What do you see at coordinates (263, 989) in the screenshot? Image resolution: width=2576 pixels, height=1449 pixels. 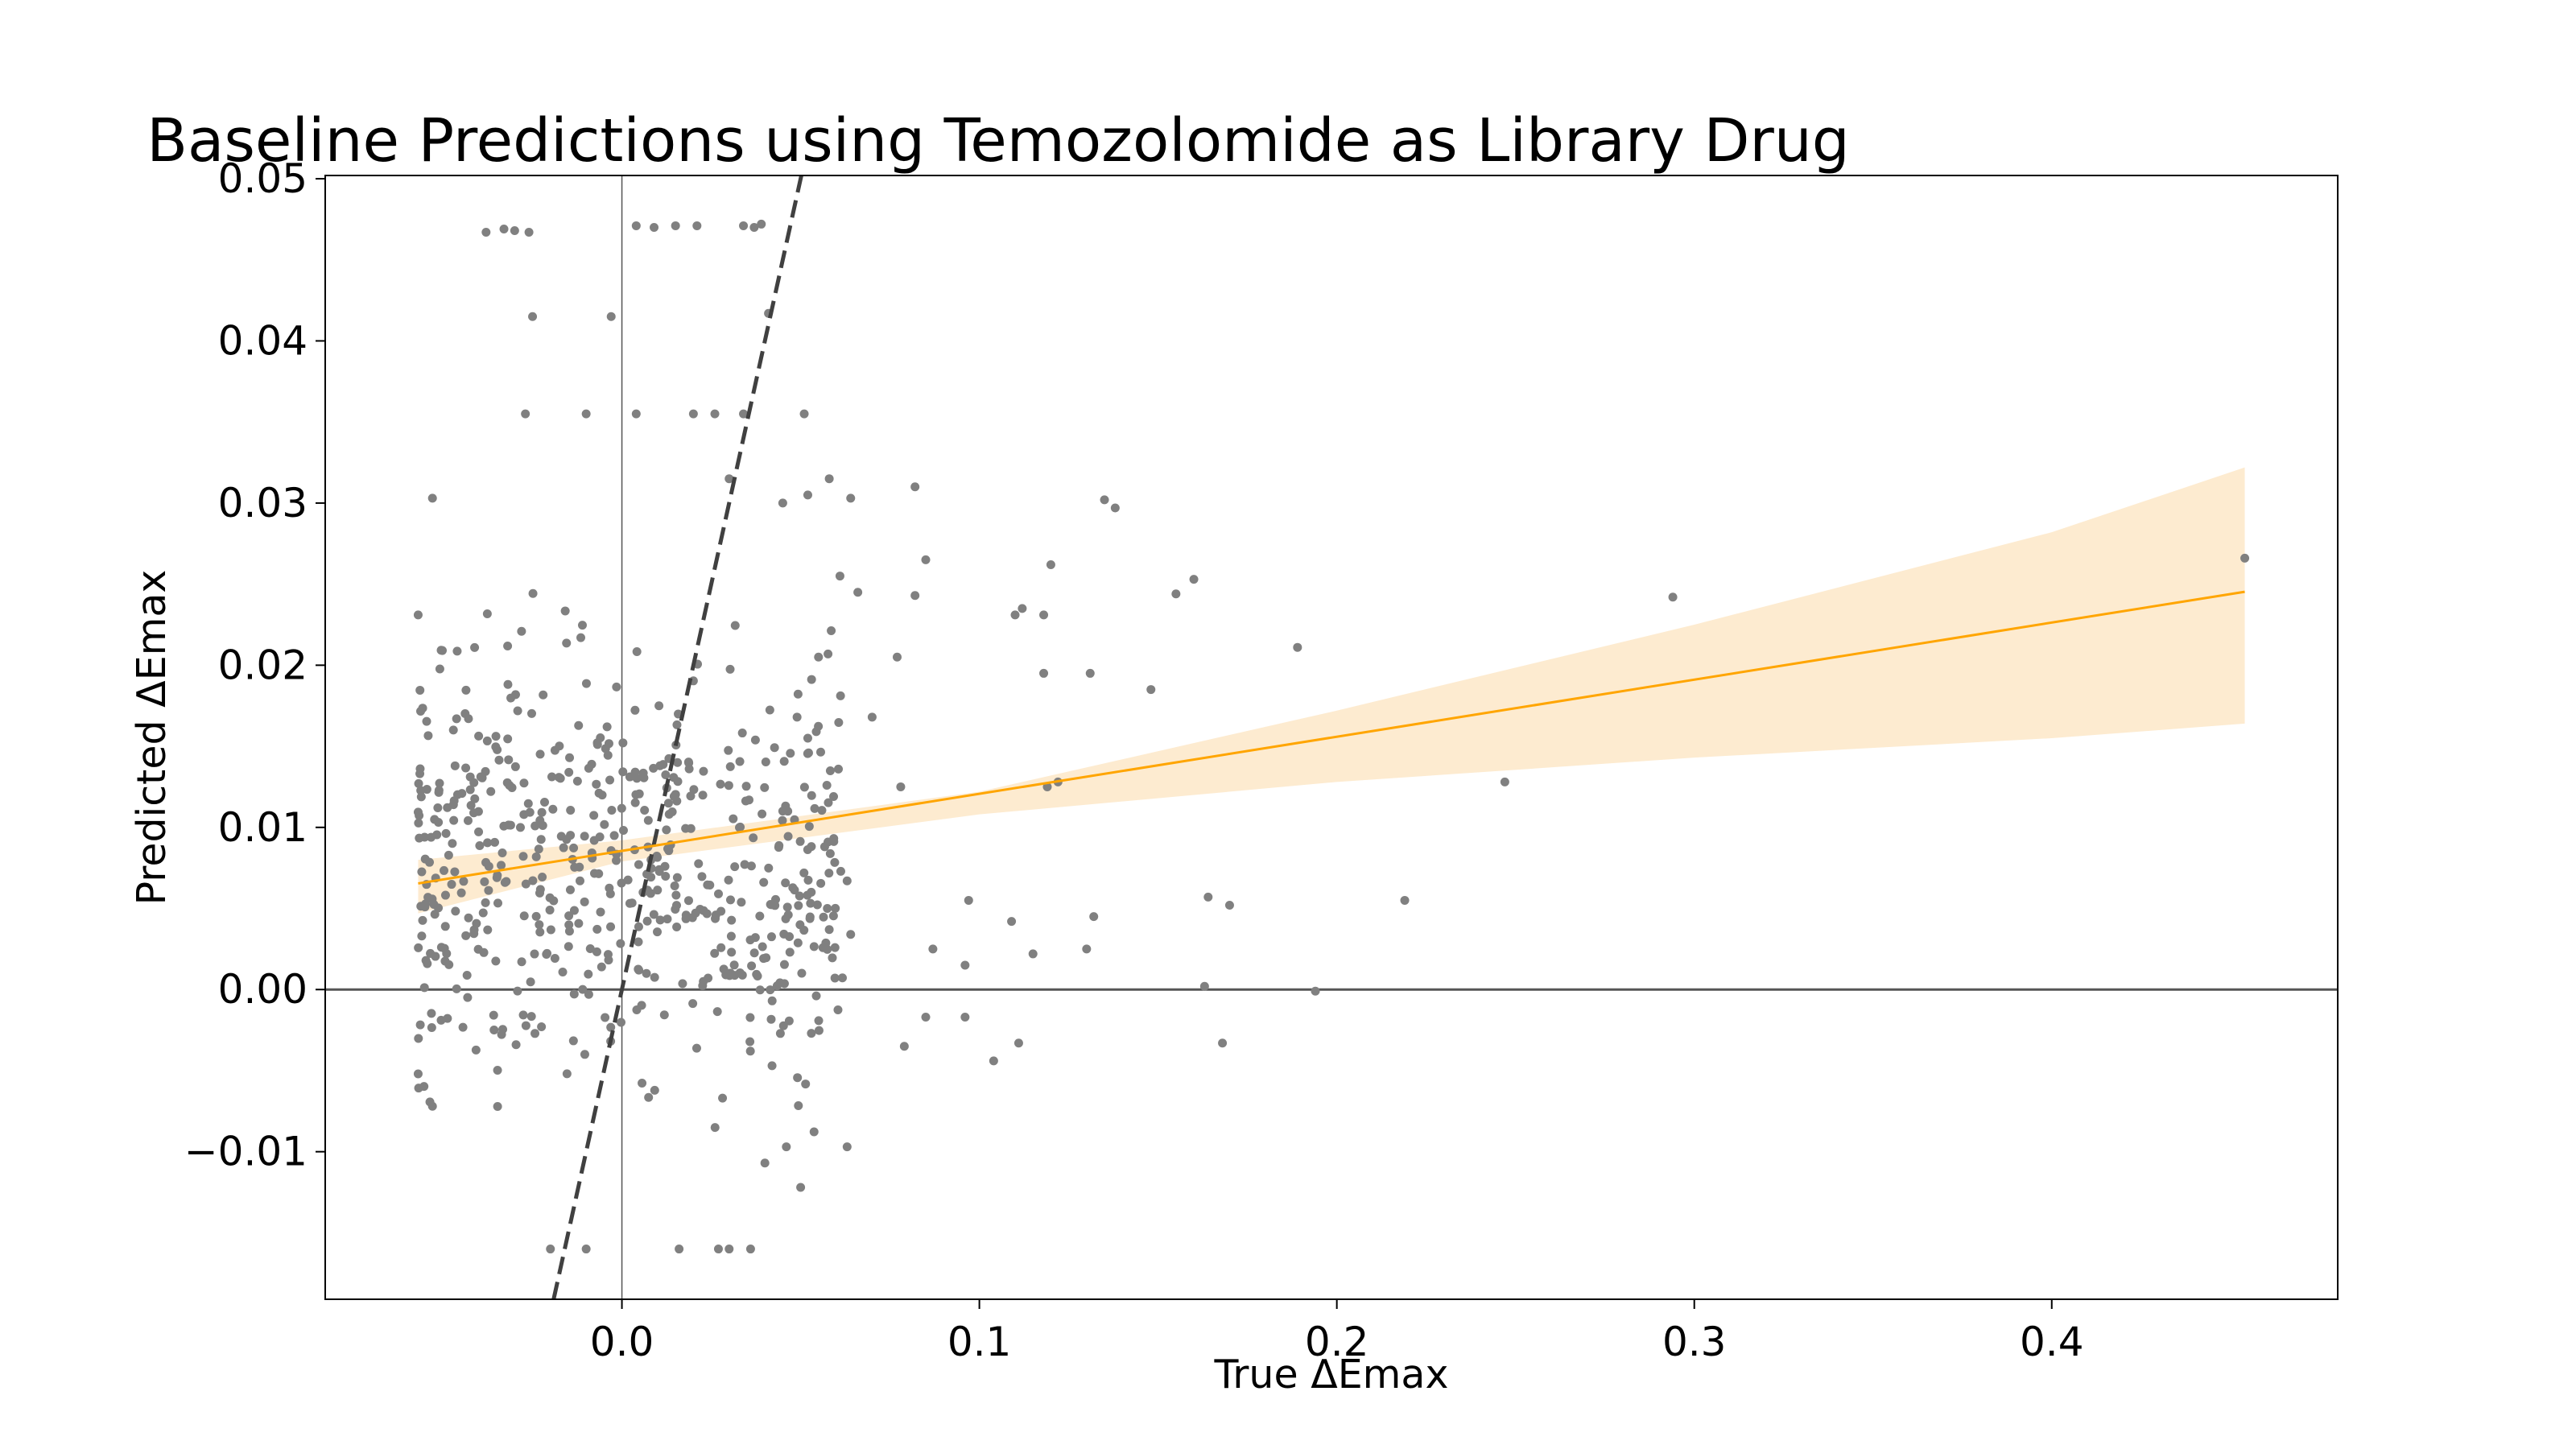 I see `y-tick-label: 0.00` at bounding box center [263, 989].